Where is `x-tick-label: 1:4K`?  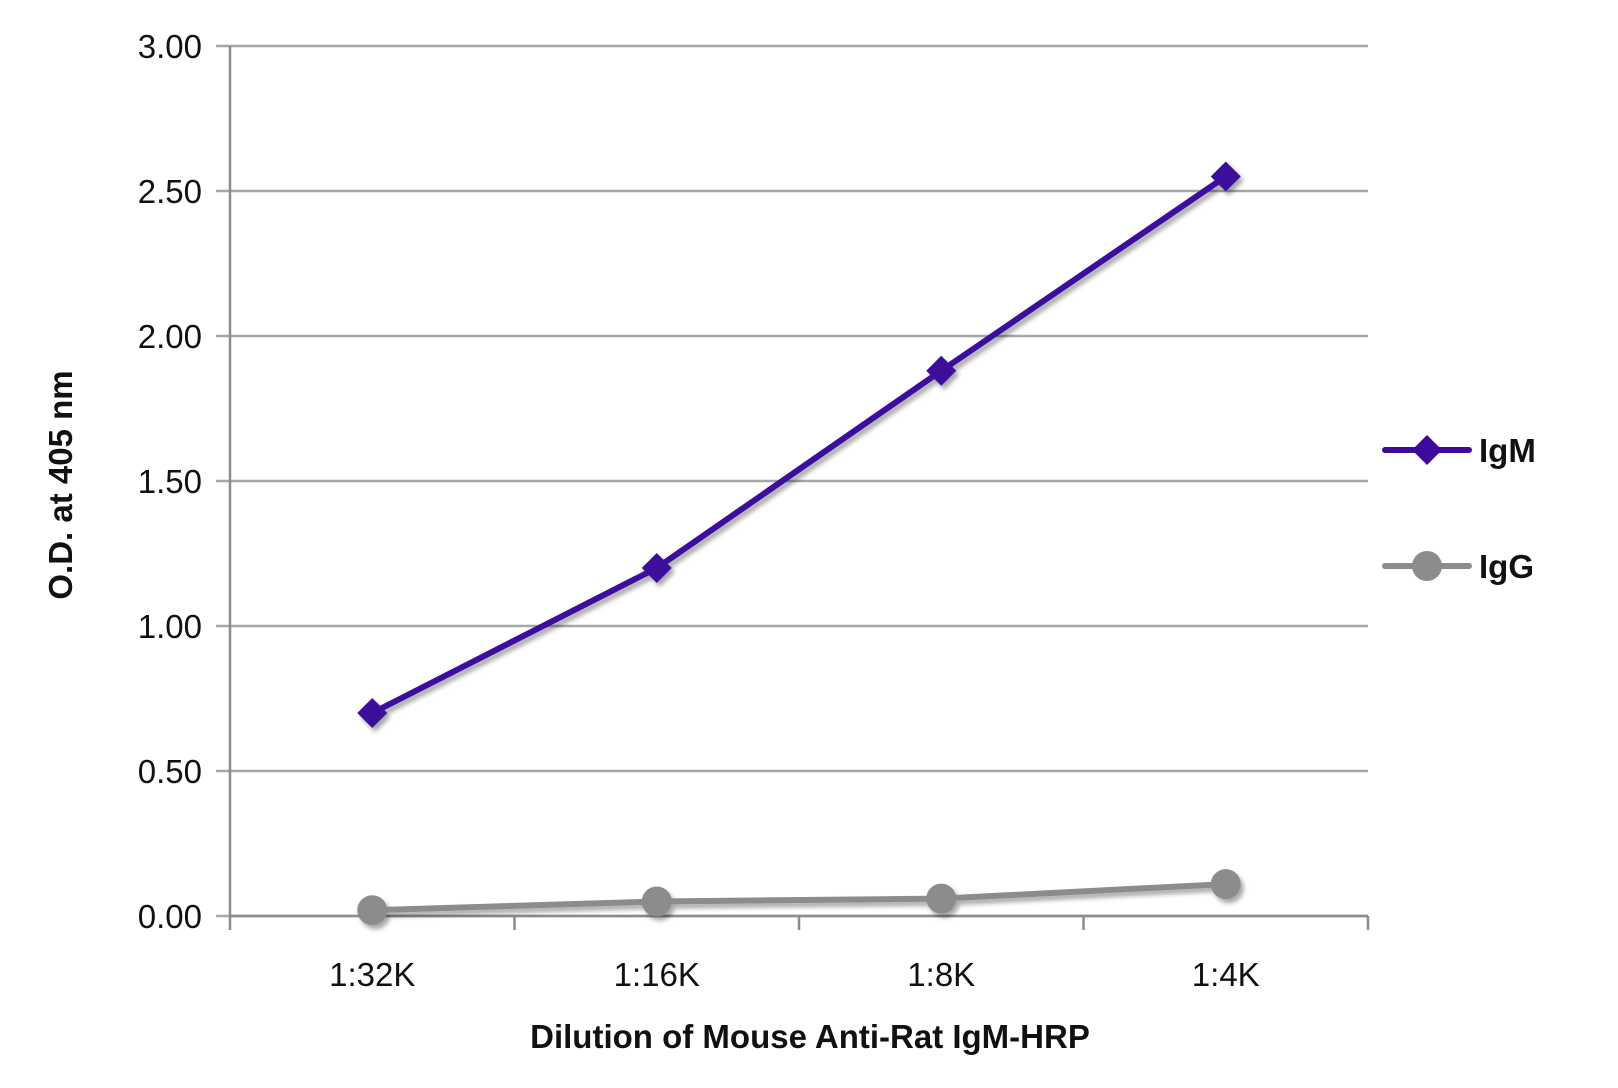
x-tick-label: 1:4K is located at coordinates (1226, 974).